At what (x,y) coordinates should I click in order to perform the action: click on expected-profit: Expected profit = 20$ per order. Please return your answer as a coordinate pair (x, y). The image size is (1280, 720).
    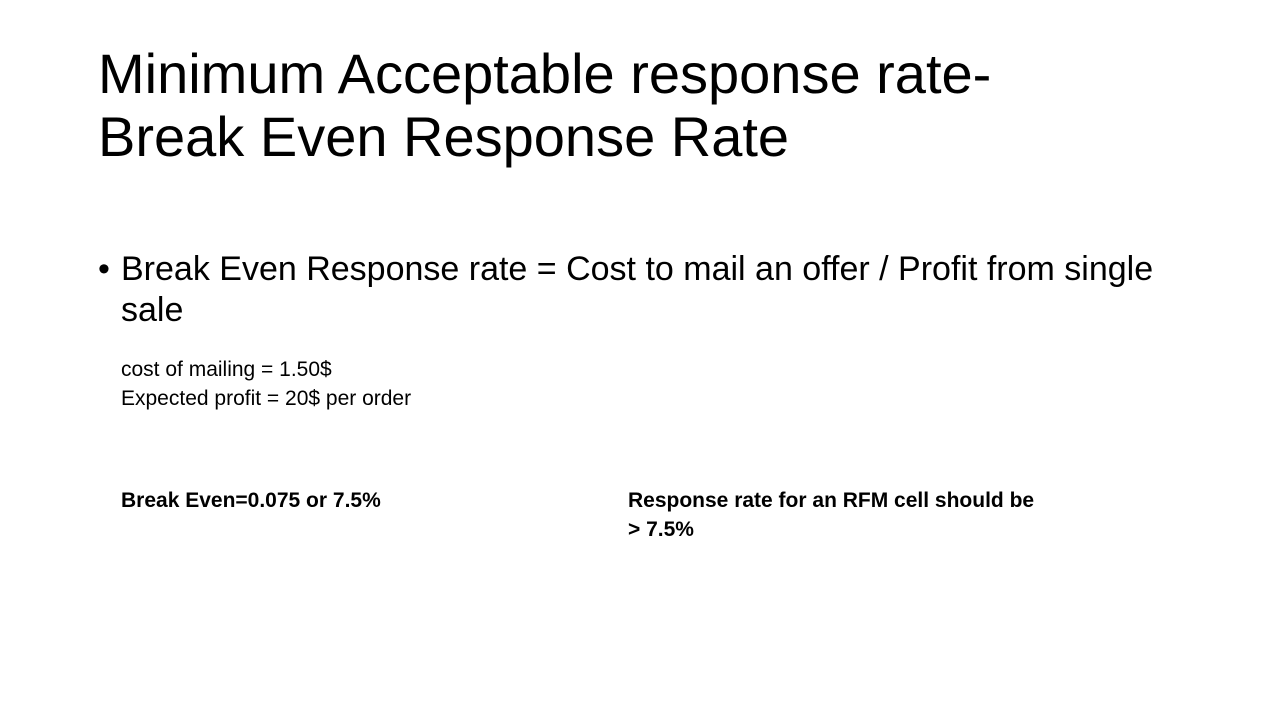
    Looking at the image, I should click on (266, 398).